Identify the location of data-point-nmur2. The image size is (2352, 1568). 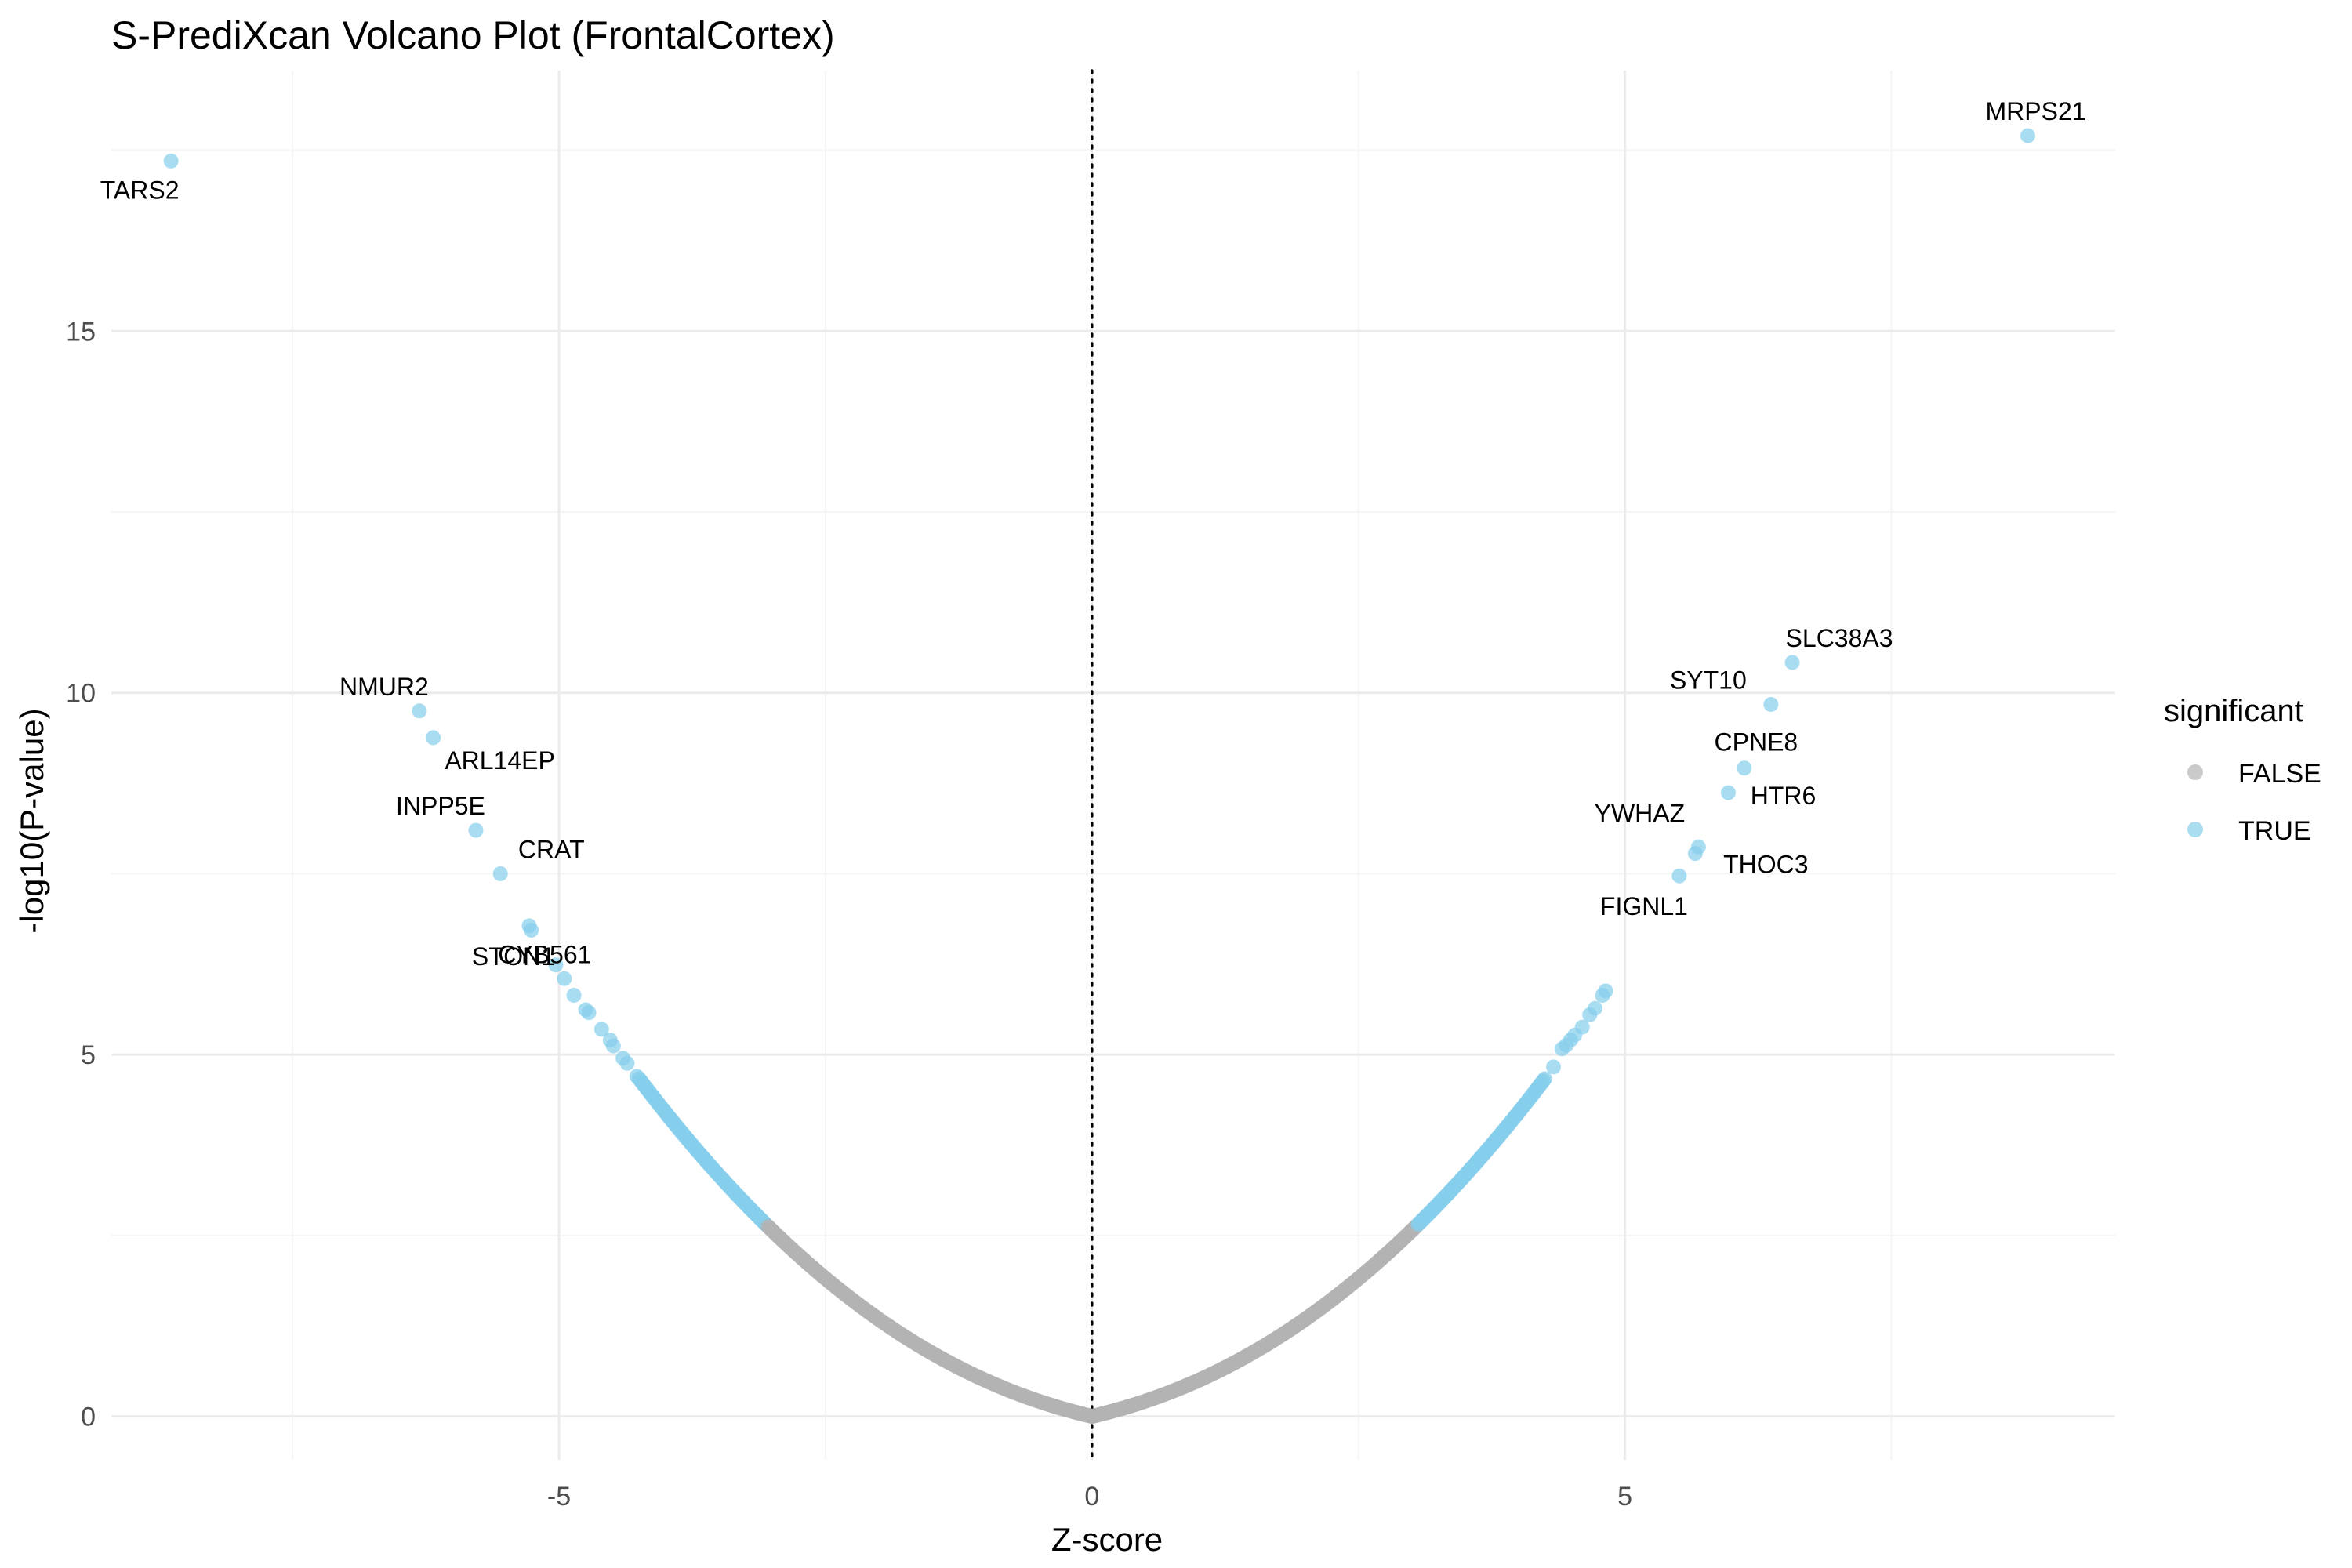
(420, 711).